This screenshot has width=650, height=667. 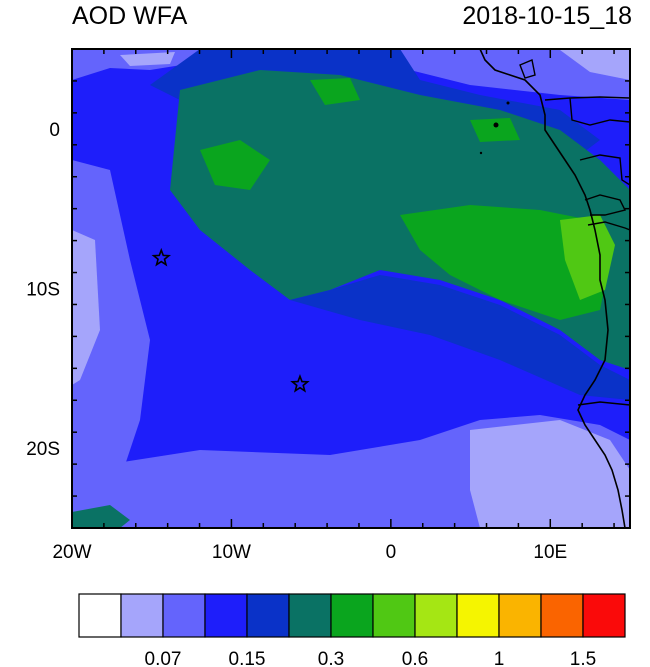 I want to click on map-title: AOD WFA, so click(x=130, y=16).